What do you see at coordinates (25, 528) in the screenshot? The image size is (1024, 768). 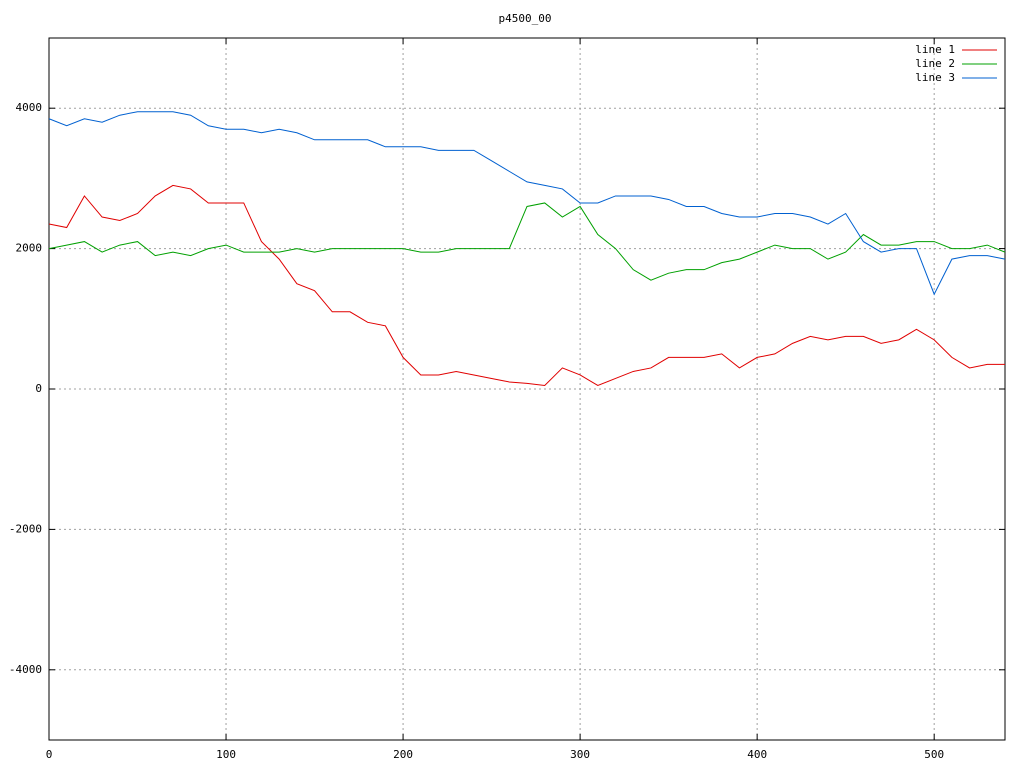 I see `y-tick-label: -2000` at bounding box center [25, 528].